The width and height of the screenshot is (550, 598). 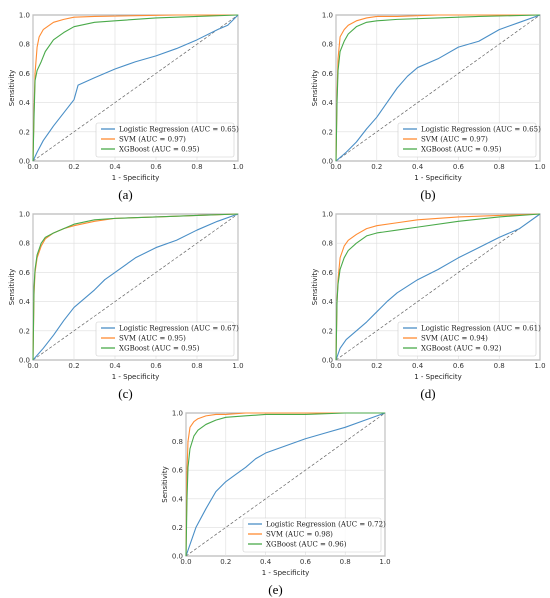 What do you see at coordinates (125, 194) in the screenshot?
I see `panel-caption: (a)` at bounding box center [125, 194].